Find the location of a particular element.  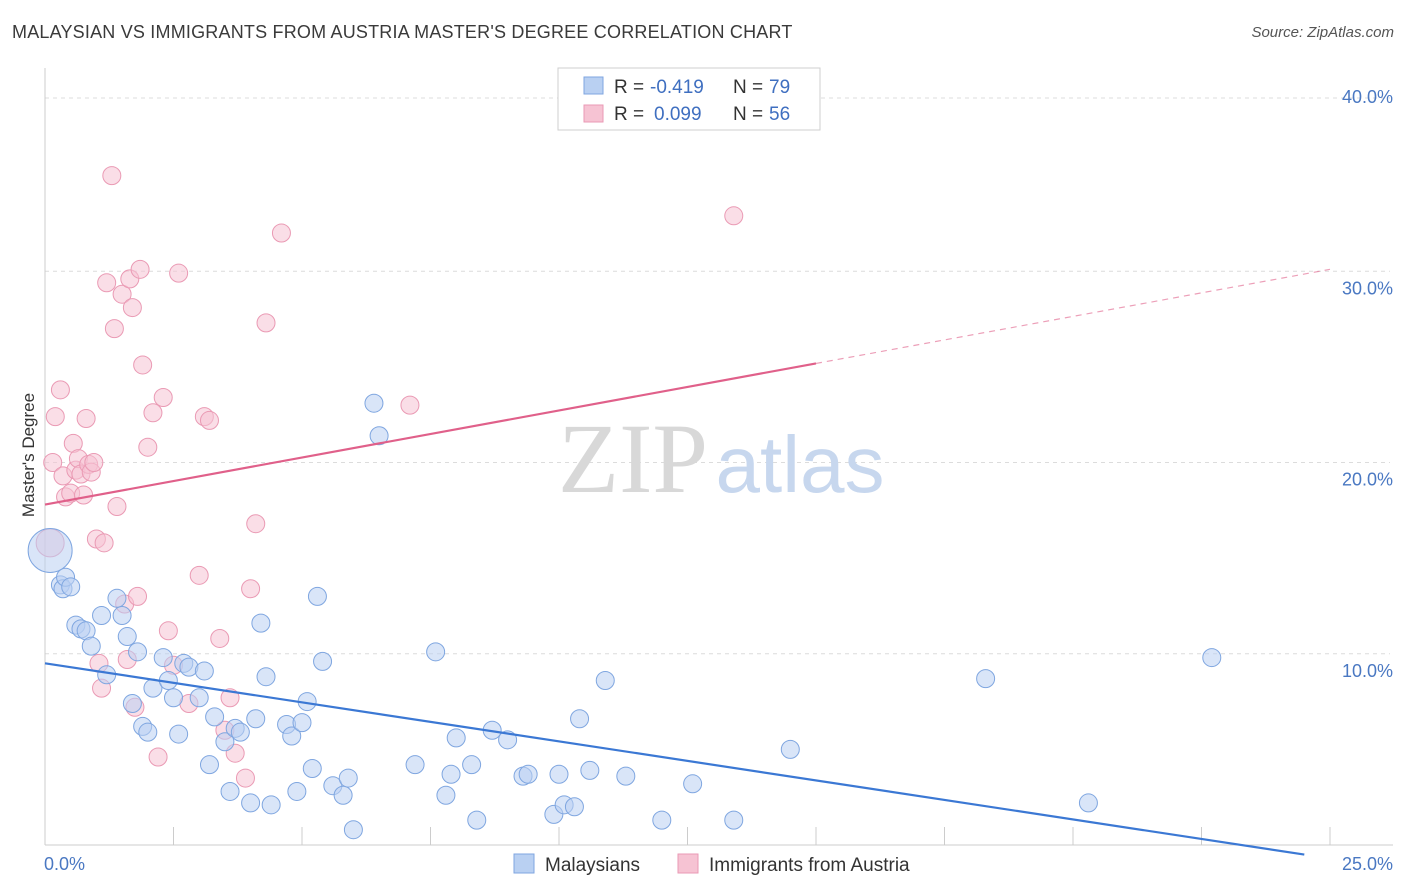

y-tick-label: 20.0% is located at coordinates (1367, 480).